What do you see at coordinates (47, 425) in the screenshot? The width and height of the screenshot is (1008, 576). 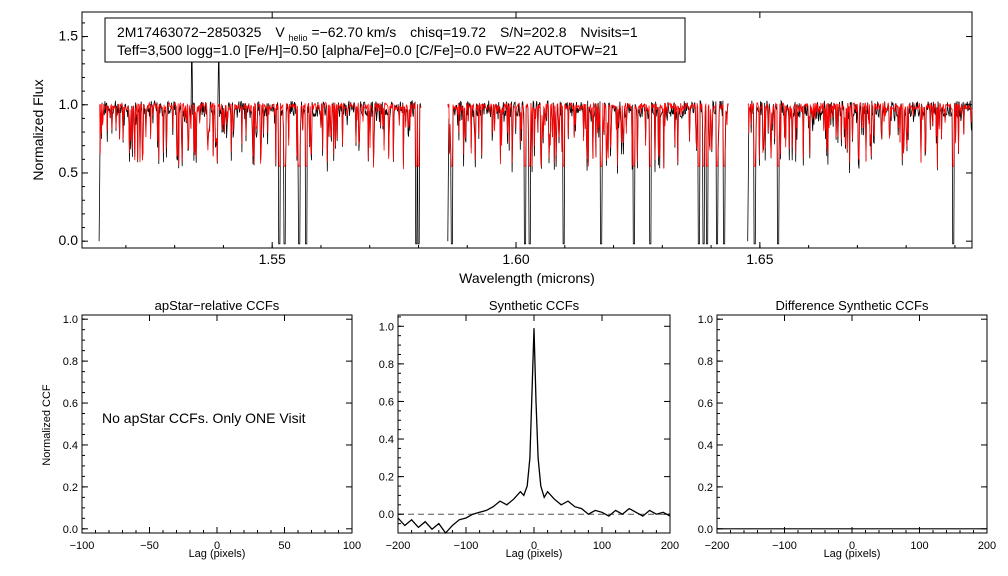 I see `ccf-y-axis-label: Normalized CCF` at bounding box center [47, 425].